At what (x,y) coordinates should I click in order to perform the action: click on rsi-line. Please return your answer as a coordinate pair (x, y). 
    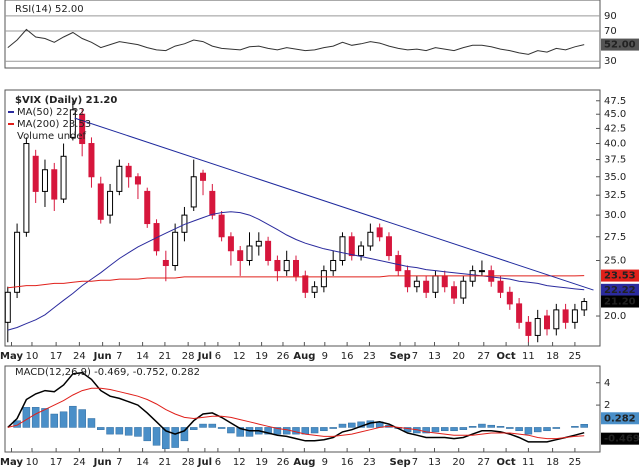
    Looking at the image, I should click on (296, 41).